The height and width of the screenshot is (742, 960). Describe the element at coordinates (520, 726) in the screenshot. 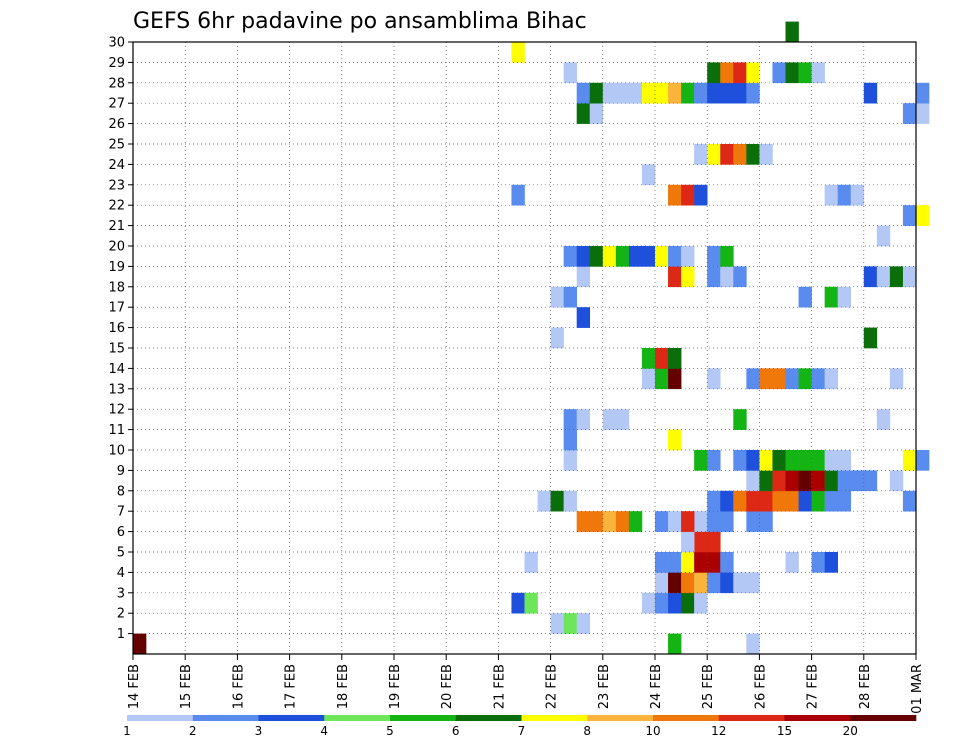

I see `colorbar: 1 2 3 4 5 6 7 8 10 12 15 20` at that location.